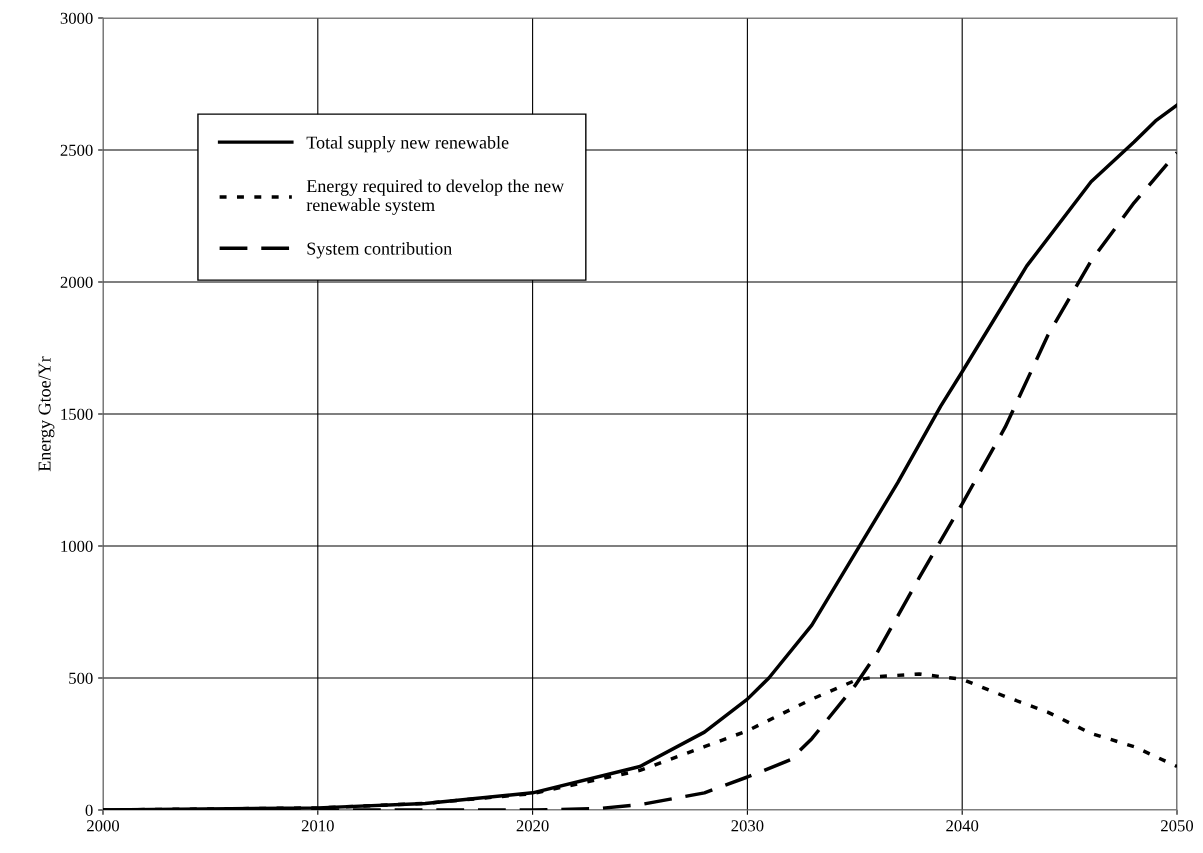 This screenshot has height=853, width=1203. What do you see at coordinates (76, 150) in the screenshot?
I see `y-tick-label: 2500` at bounding box center [76, 150].